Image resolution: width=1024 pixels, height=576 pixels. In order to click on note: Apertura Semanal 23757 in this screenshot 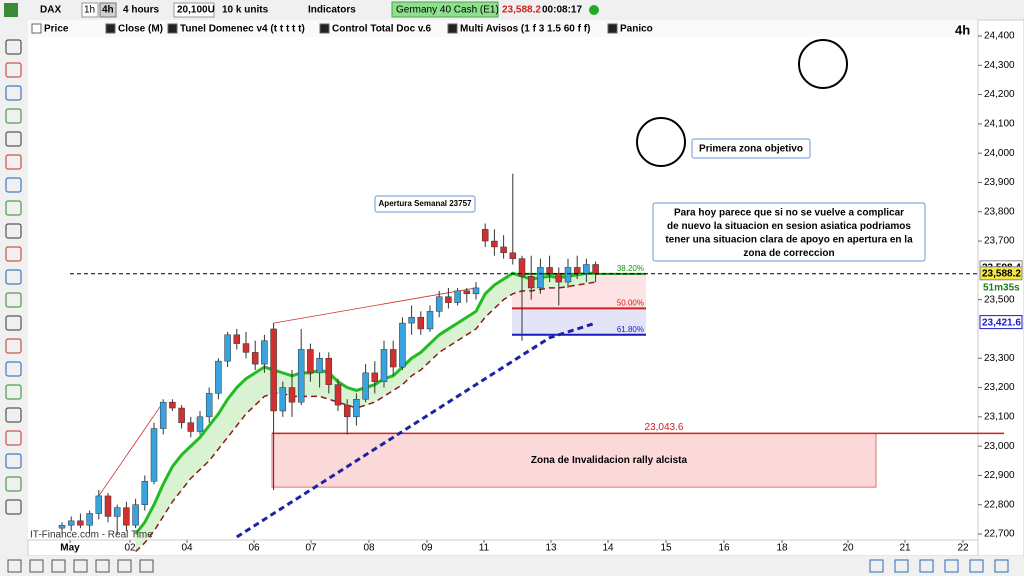, I will do `click(425, 203)`.